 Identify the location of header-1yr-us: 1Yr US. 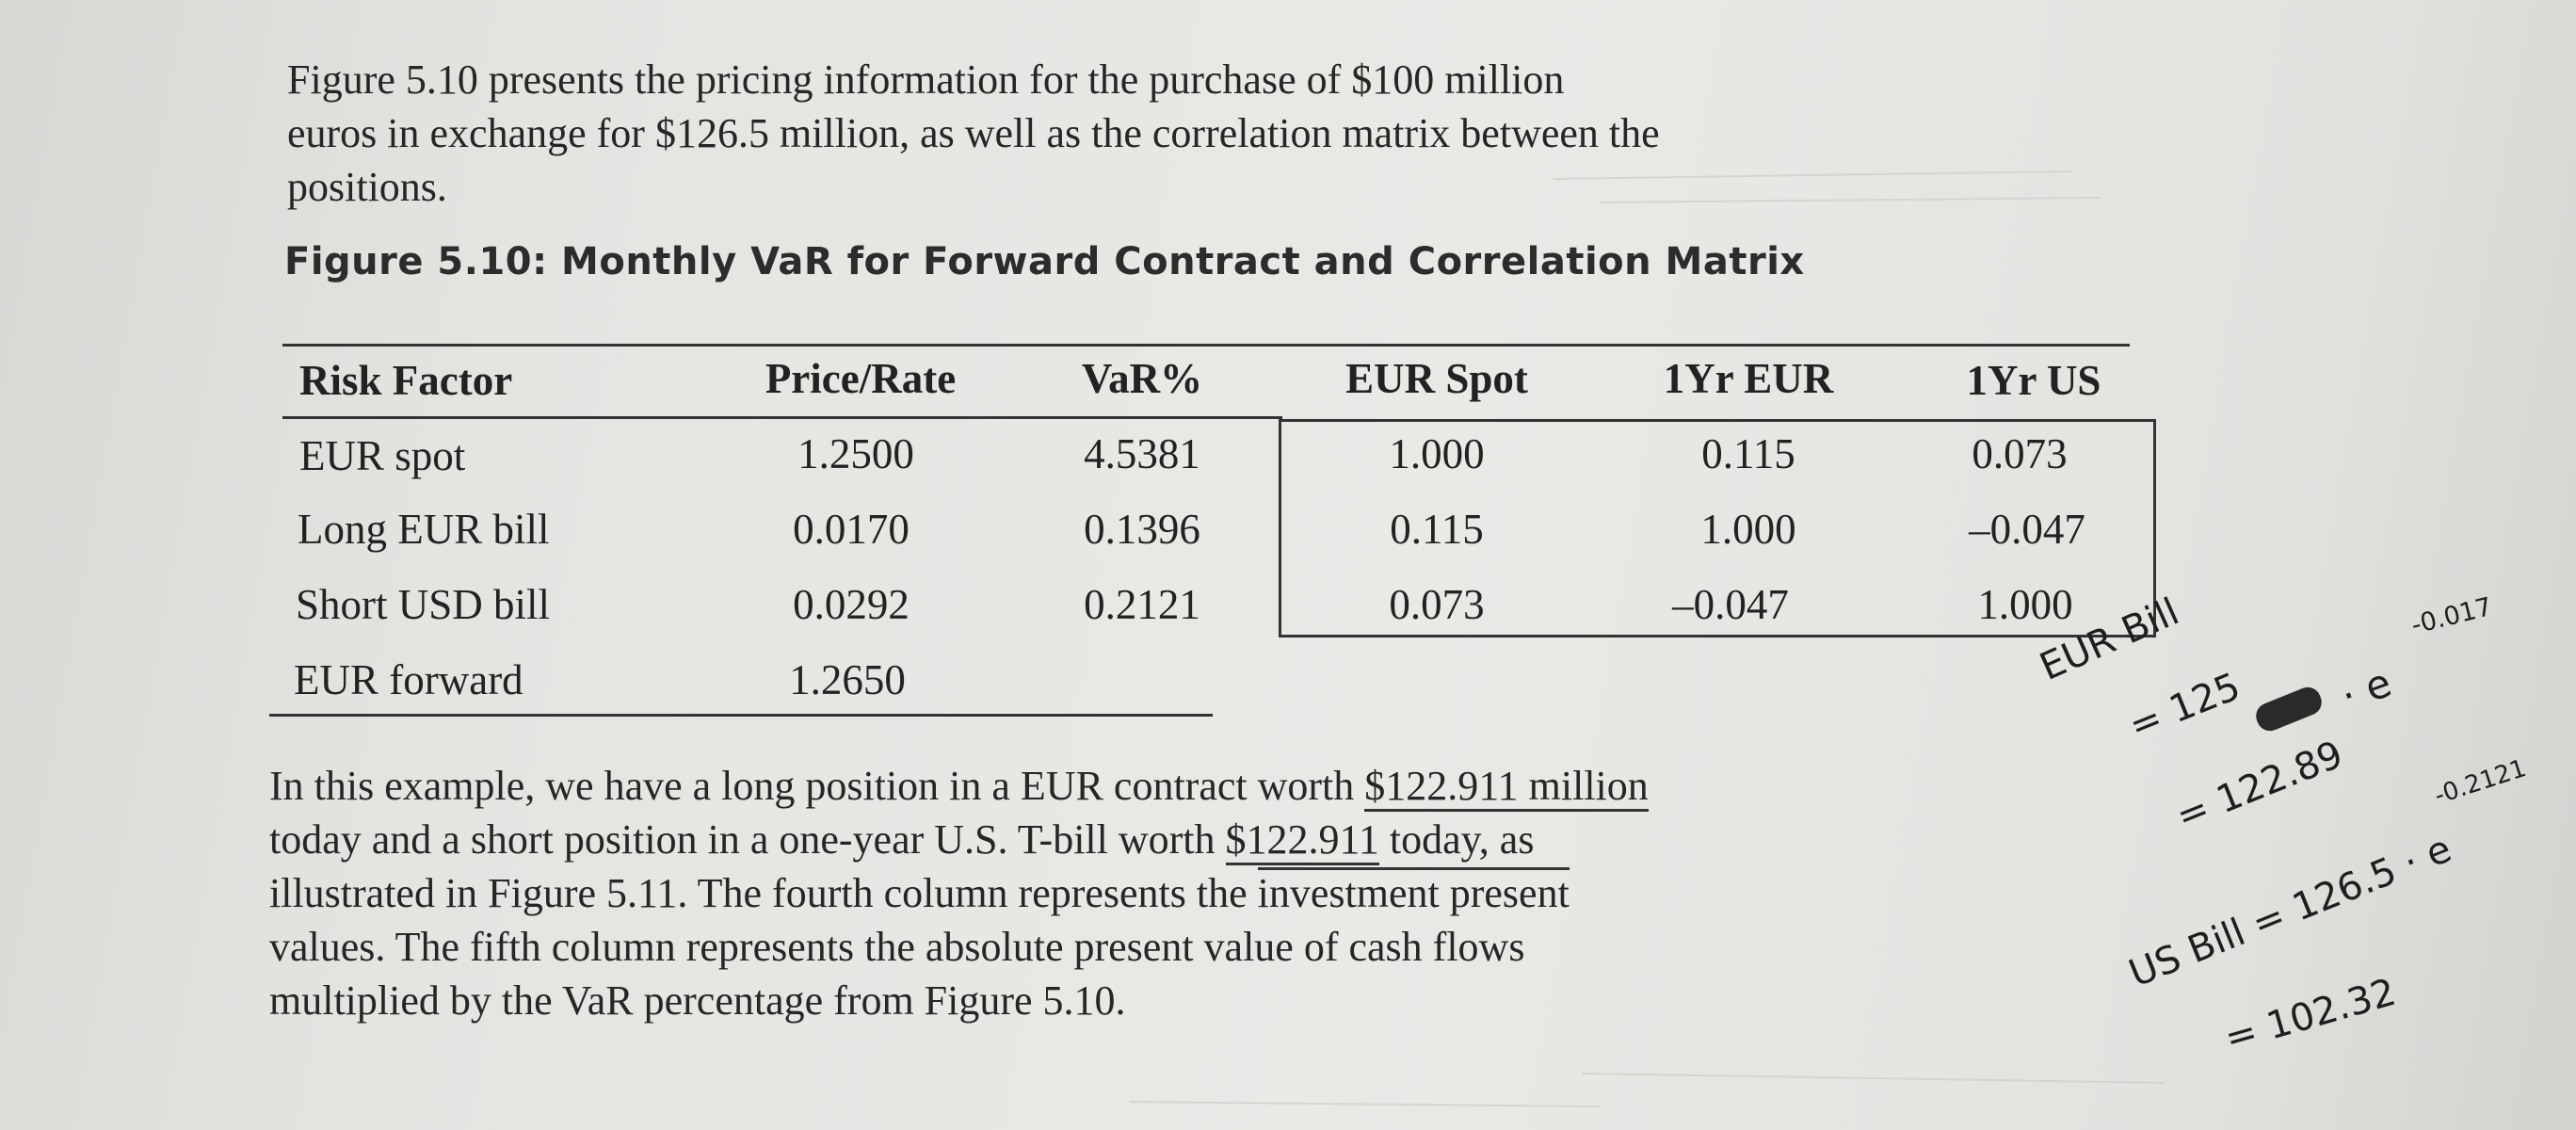
(2033, 380).